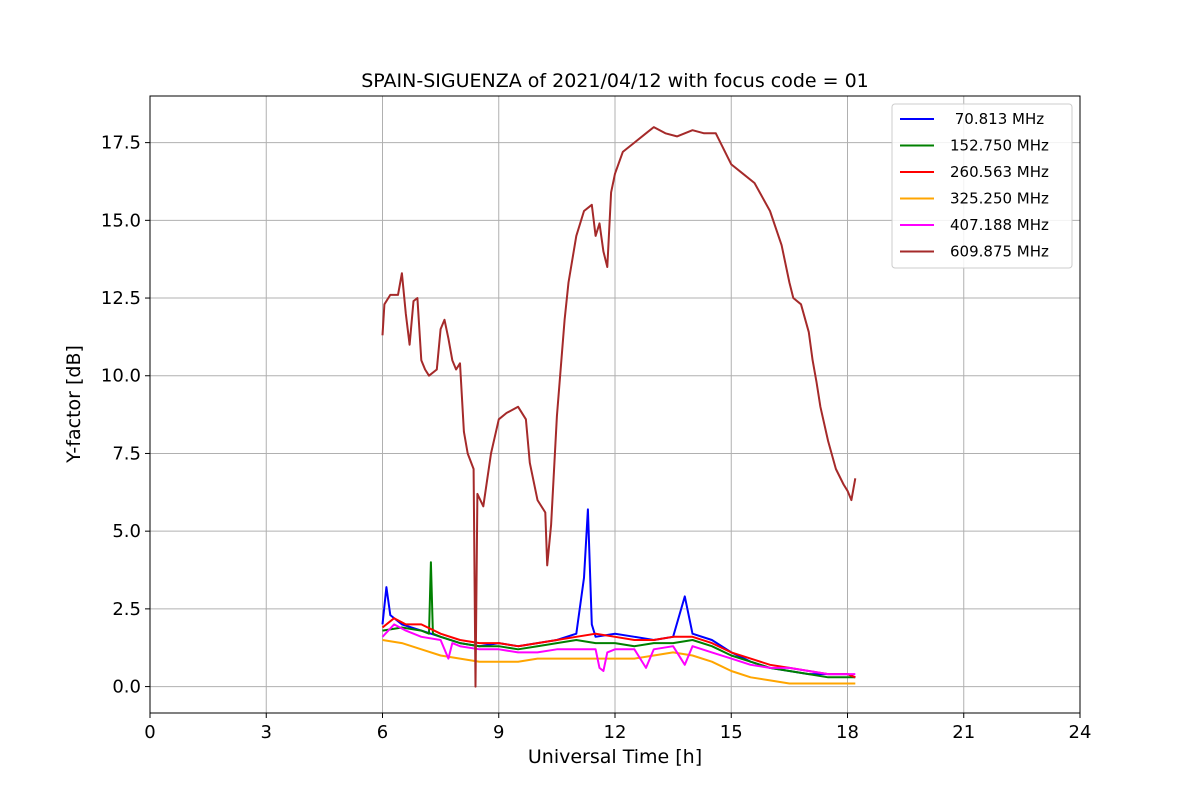 The image size is (1200, 800). Describe the element at coordinates (149, 732) in the screenshot. I see `x-tick-label: 0` at that location.